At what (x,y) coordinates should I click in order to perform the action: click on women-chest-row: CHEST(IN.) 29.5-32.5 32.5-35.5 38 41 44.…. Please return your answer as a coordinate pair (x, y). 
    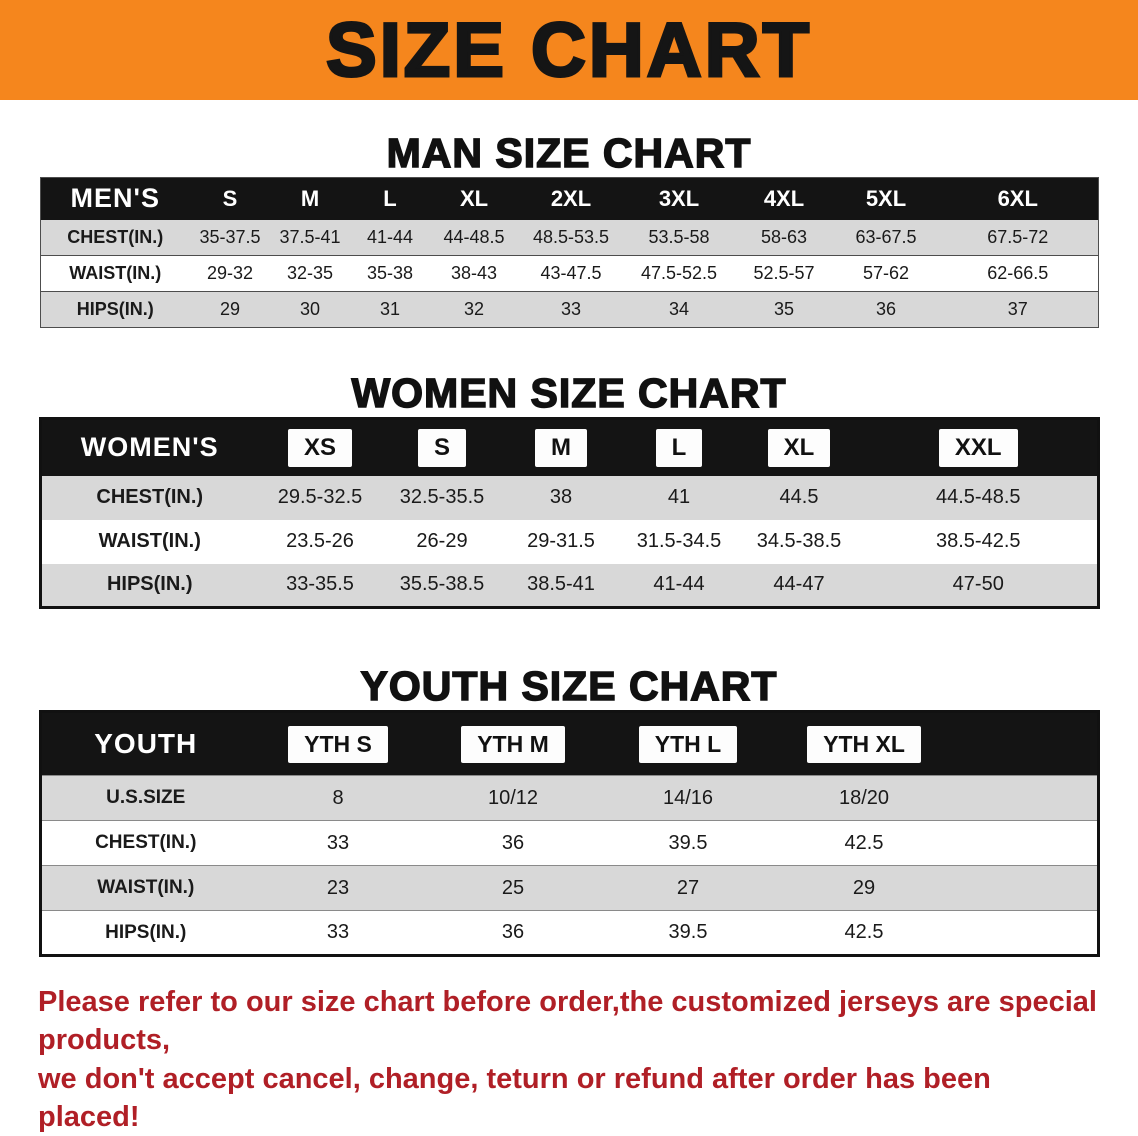
    Looking at the image, I should click on (569, 497).